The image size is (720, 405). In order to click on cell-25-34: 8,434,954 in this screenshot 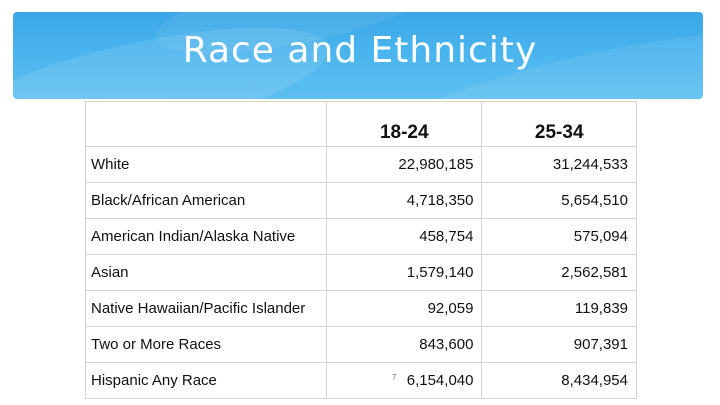, I will do `click(559, 380)`.